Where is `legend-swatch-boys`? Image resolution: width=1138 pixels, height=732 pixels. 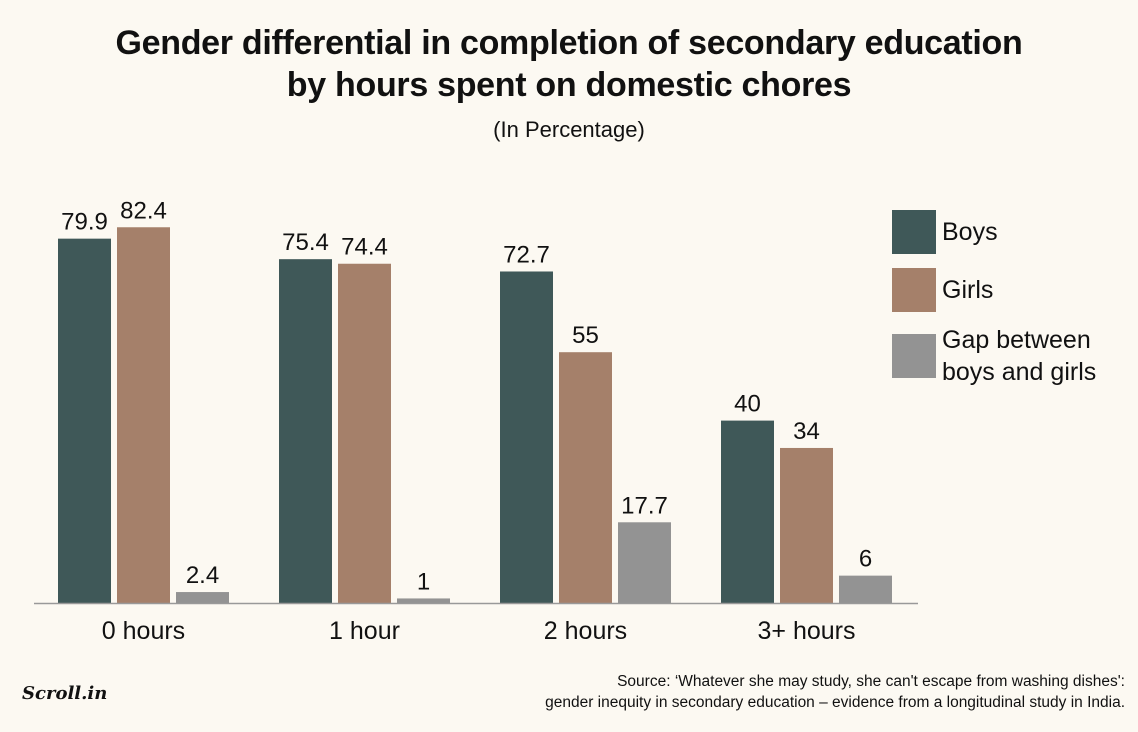
legend-swatch-boys is located at coordinates (914, 232).